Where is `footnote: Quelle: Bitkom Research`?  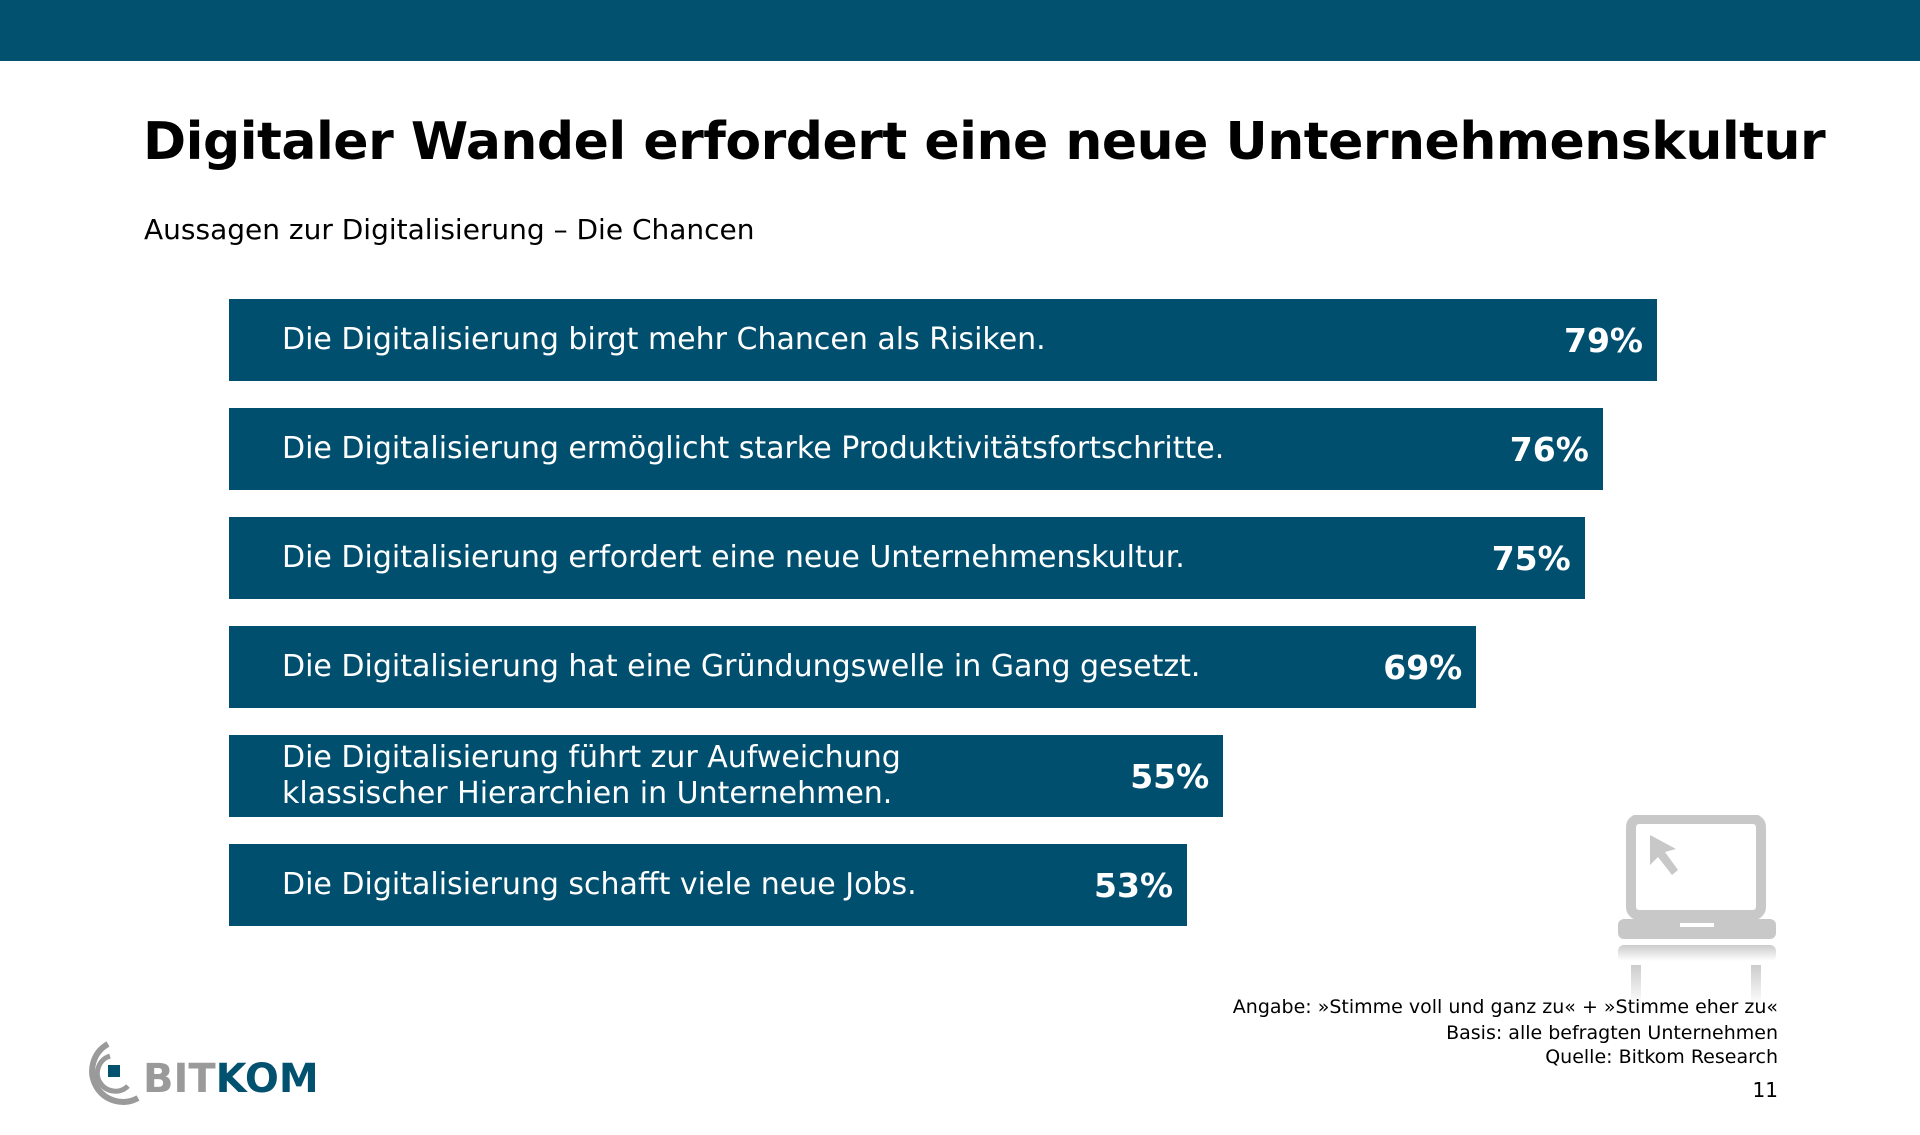
footnote: Quelle: Bitkom Research is located at coordinates (1661, 1057).